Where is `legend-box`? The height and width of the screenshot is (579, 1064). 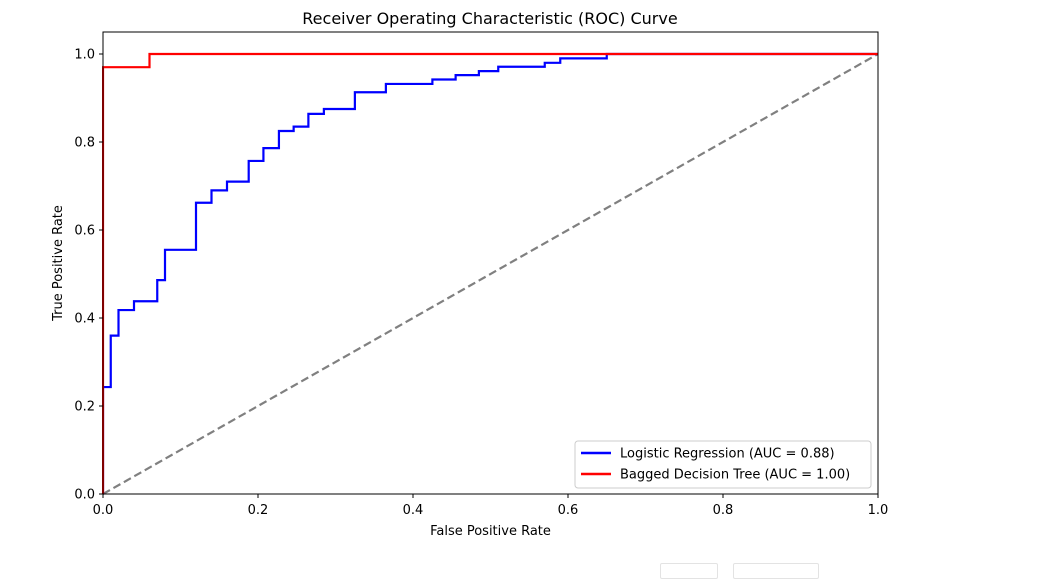 legend-box is located at coordinates (723, 464).